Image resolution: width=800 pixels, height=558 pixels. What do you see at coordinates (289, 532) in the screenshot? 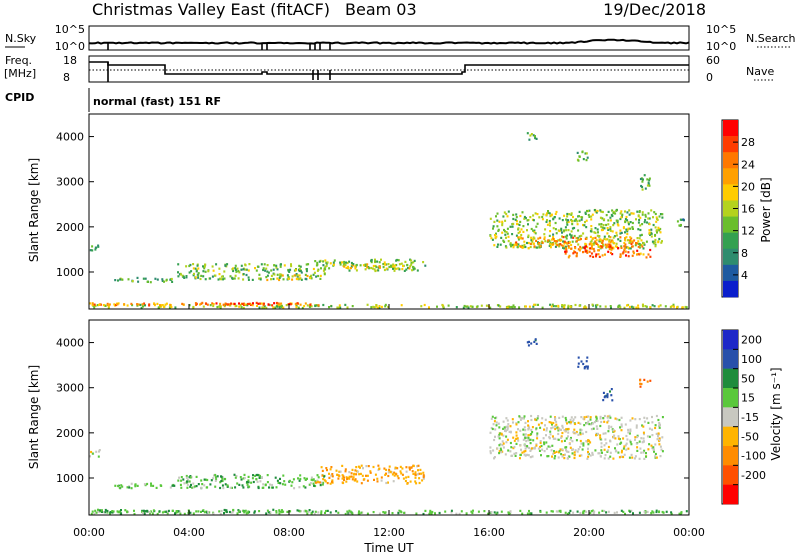
I see `time-tick-label: 08:00` at bounding box center [289, 532].